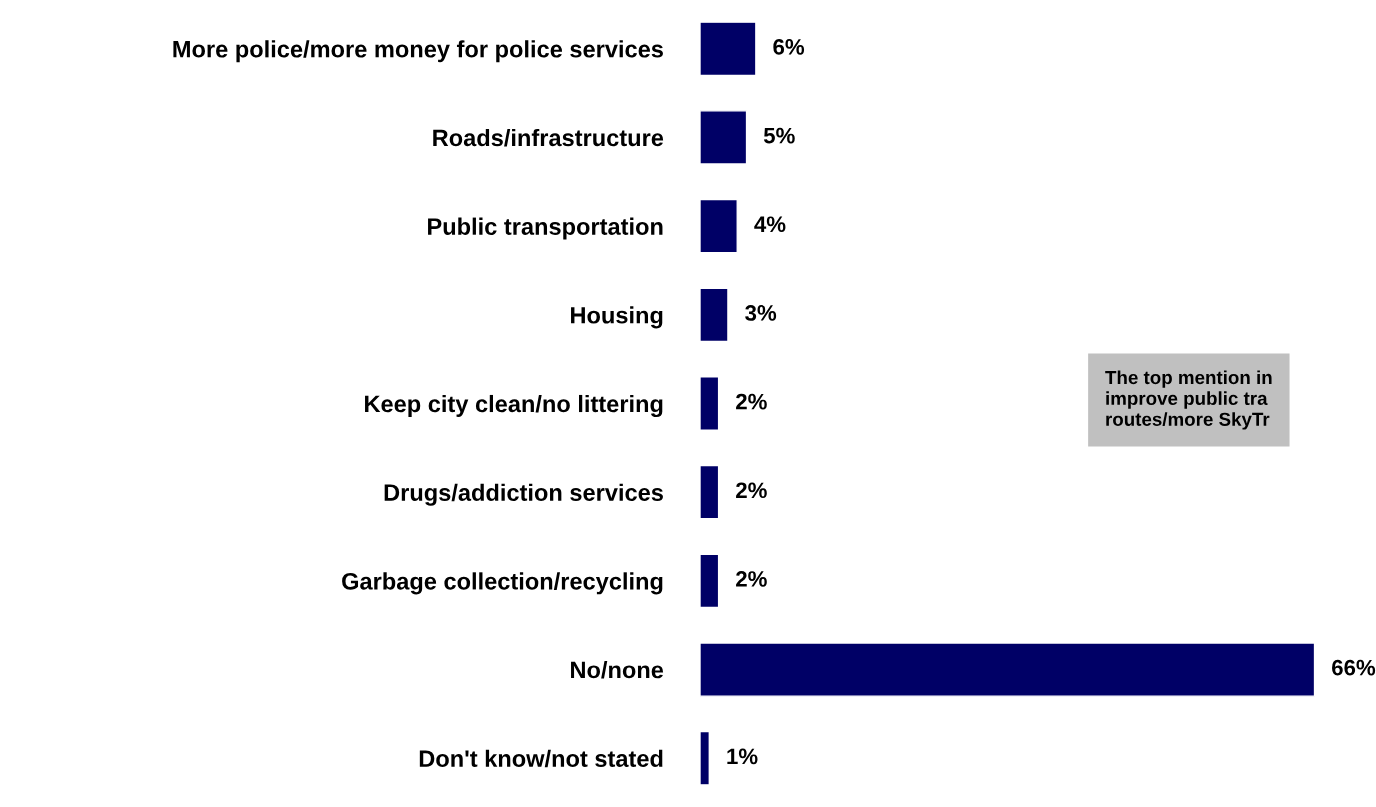 The image size is (1376, 807). What do you see at coordinates (617, 317) in the screenshot?
I see `y-tick-label: Housing` at bounding box center [617, 317].